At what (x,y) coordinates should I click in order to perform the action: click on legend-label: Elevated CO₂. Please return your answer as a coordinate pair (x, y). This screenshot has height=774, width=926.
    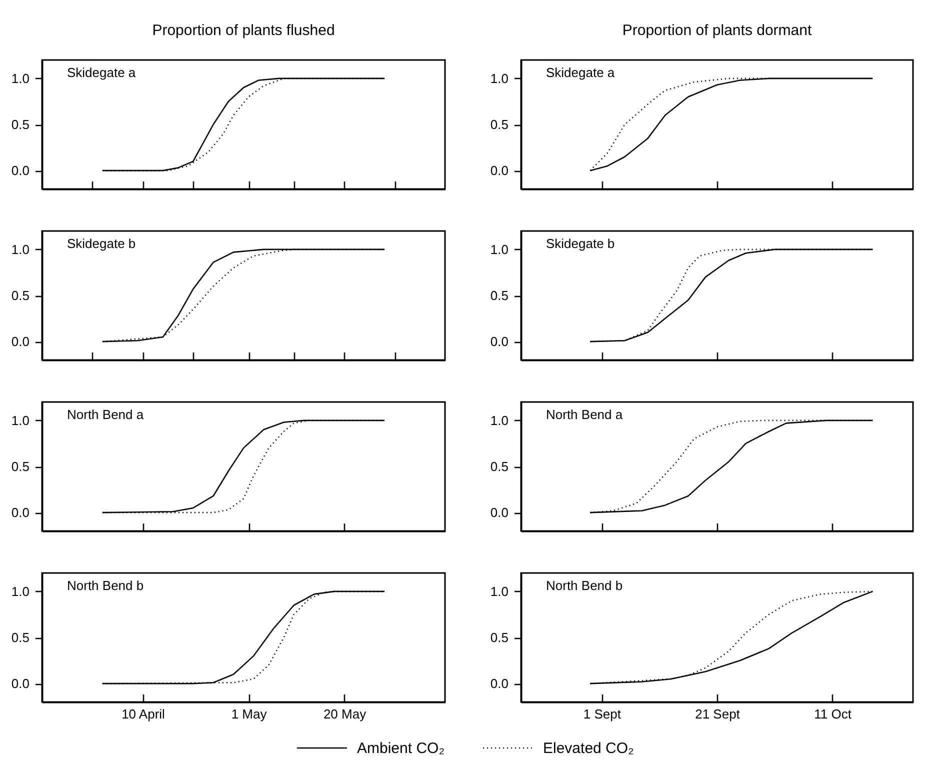
    Looking at the image, I should click on (588, 748).